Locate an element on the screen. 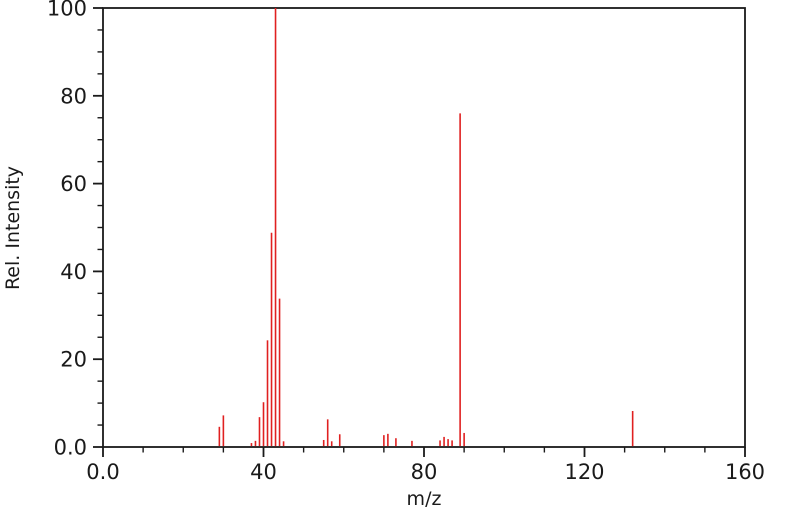 This screenshot has width=799, height=516. y-tick-label: 80 is located at coordinates (73, 96).